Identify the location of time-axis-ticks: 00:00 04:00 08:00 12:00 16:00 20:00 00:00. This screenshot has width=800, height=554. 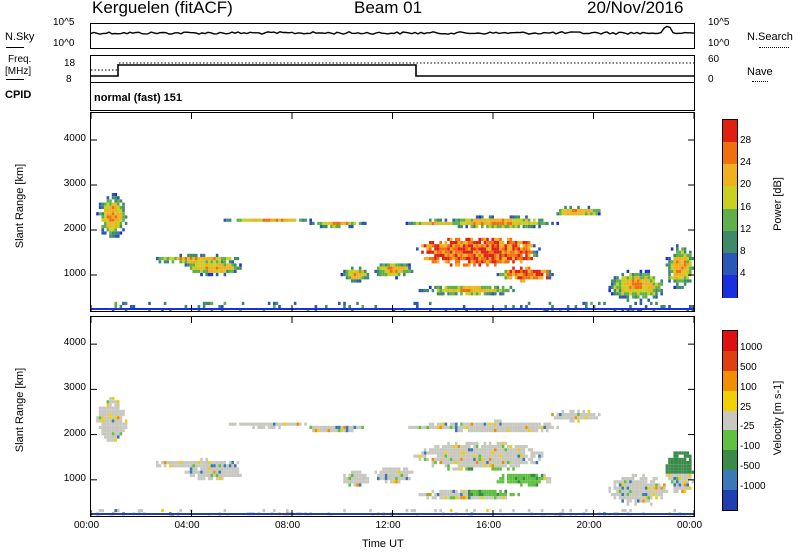
(400, 529).